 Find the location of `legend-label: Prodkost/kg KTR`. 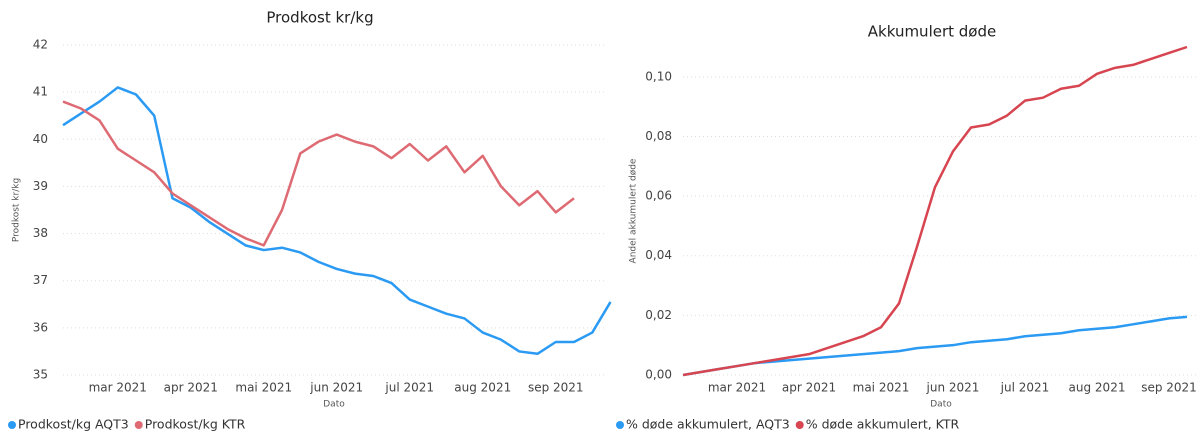

legend-label: Prodkost/kg KTR is located at coordinates (195, 424).